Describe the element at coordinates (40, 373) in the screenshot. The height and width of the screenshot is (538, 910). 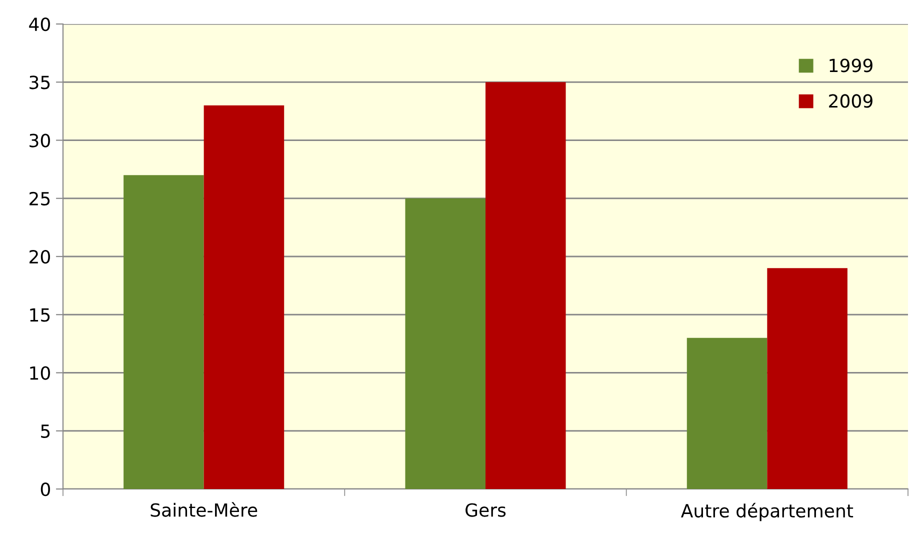
I see `y-tick-label: 10` at that location.